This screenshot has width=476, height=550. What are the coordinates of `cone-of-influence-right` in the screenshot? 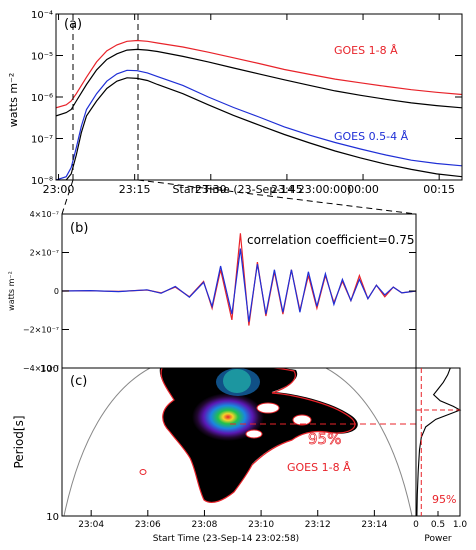 It's located at (369, 442).